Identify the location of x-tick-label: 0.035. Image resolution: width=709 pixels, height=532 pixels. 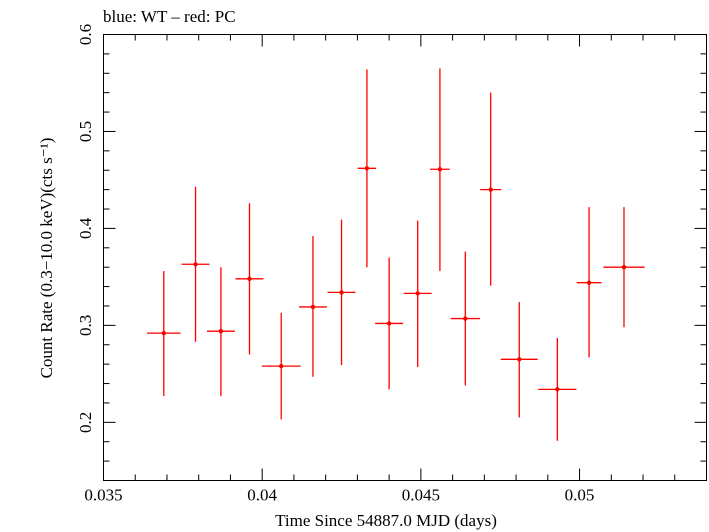
(103, 495).